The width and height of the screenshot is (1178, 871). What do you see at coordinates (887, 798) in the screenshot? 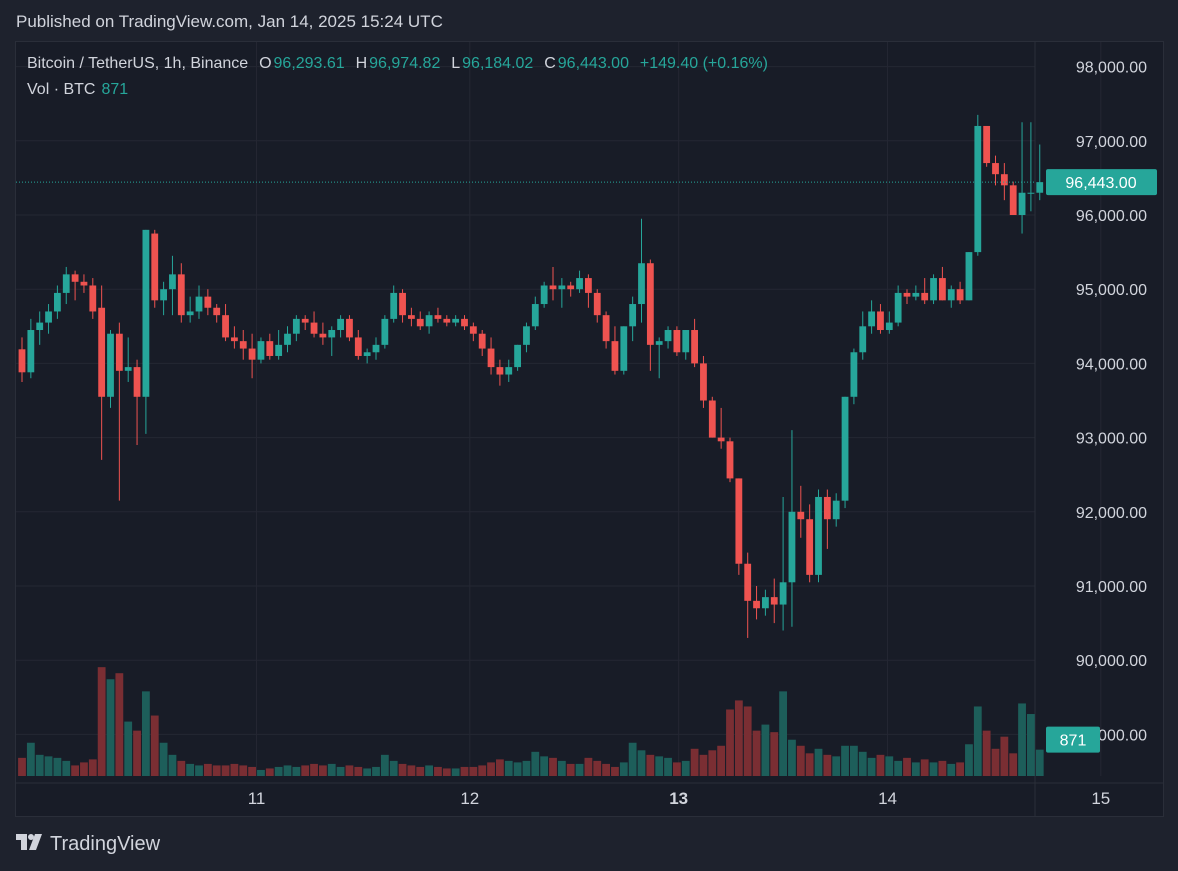
I see `x-tick-label: 14` at bounding box center [887, 798].